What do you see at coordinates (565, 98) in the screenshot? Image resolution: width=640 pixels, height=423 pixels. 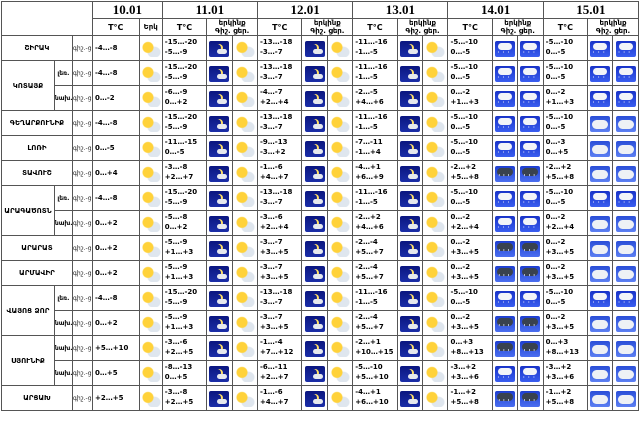 I see `temp-range: 0…-2 +1…+3` at bounding box center [565, 98].